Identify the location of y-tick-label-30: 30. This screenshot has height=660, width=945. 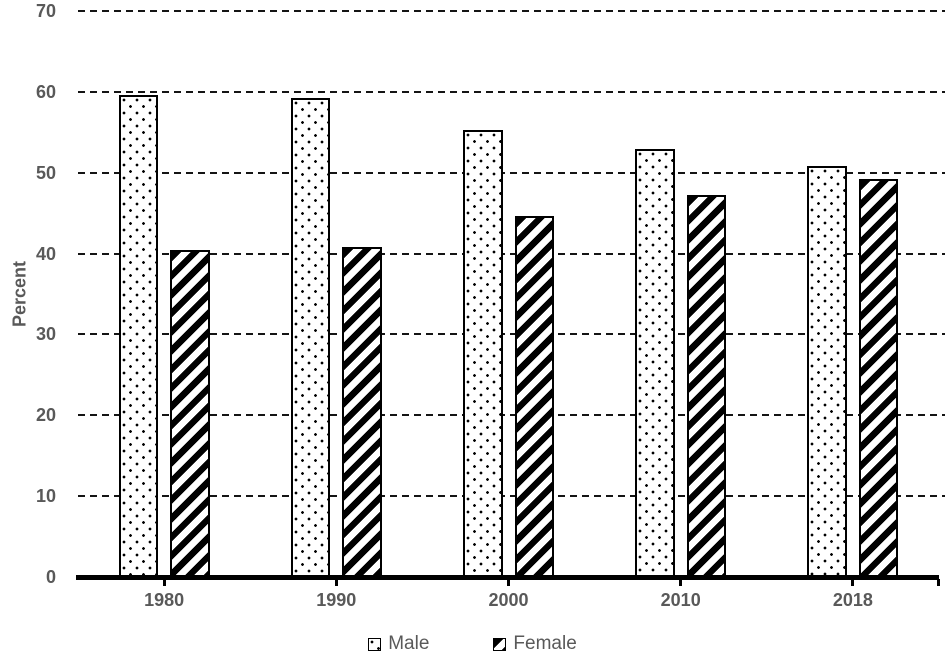
(45, 334).